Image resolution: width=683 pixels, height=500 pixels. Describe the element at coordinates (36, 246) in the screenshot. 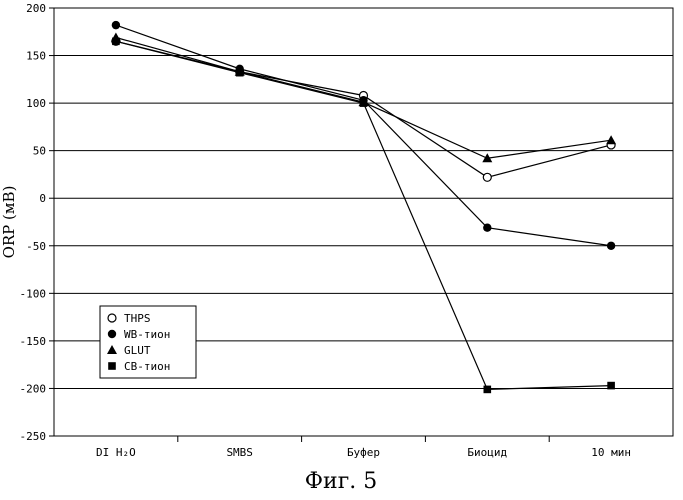

I see `y-tick-label: -50` at that location.